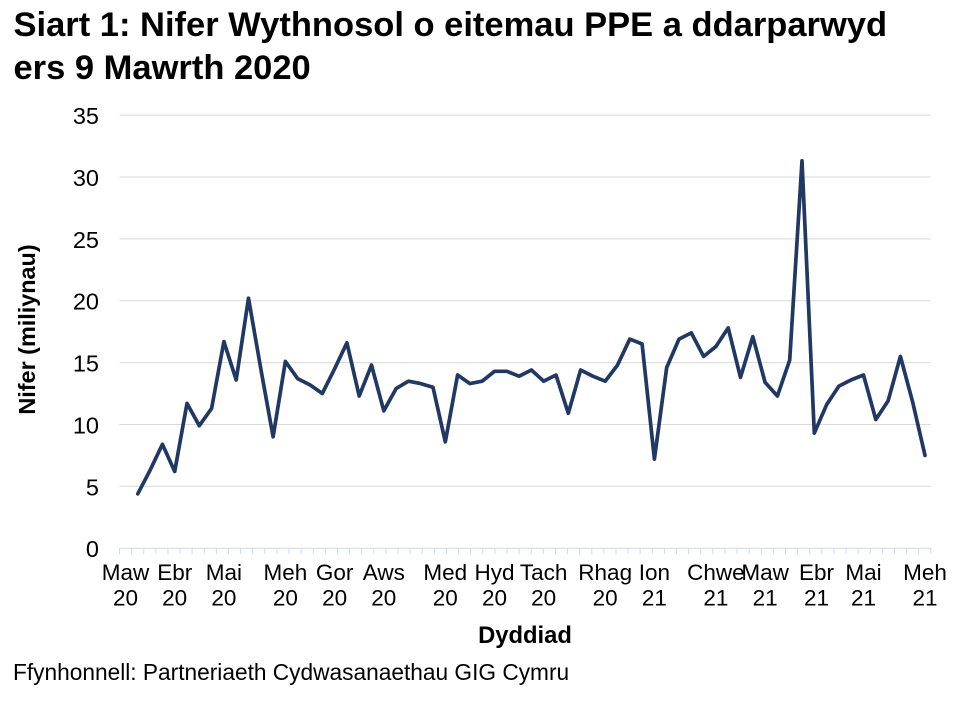  Describe the element at coordinates (654, 572) in the screenshot. I see `svg-text: Ion` at that location.